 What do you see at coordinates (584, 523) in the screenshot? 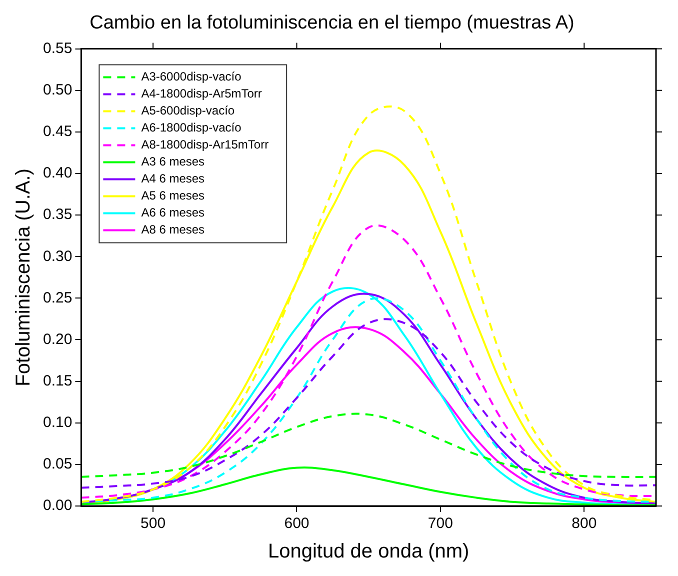
I see `x-tick-label: 800` at bounding box center [584, 523].